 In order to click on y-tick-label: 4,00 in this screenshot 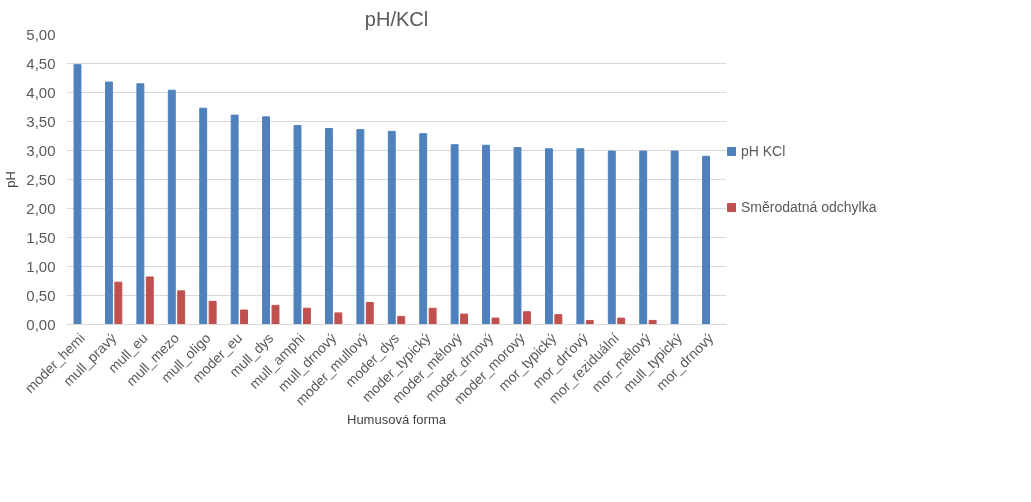, I will do `click(41, 92)`.